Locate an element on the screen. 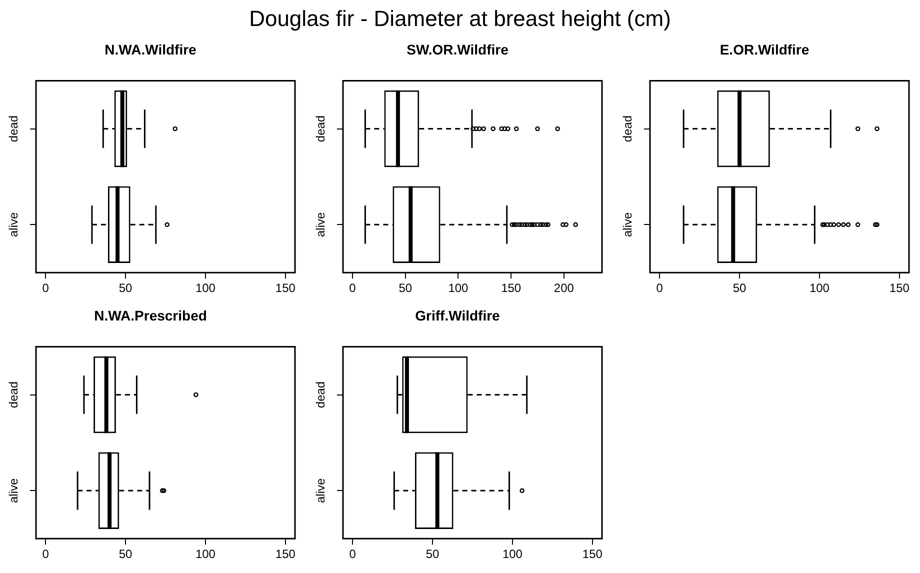 The image size is (920, 573). text: Douglas fir - Diameter at breast height (cm) is located at coordinates (460, 19).